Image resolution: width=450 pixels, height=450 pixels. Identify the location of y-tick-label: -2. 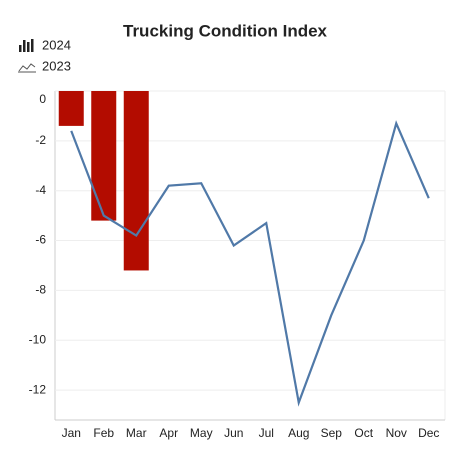
(40, 140).